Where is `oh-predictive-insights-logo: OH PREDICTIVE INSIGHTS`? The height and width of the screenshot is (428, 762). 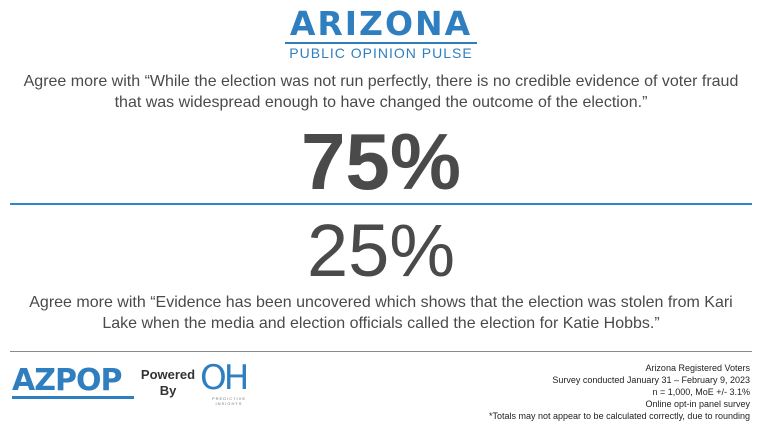
oh-predictive-insights-logo: OH PREDICTIVE INSIGHTS is located at coordinates (229, 385).